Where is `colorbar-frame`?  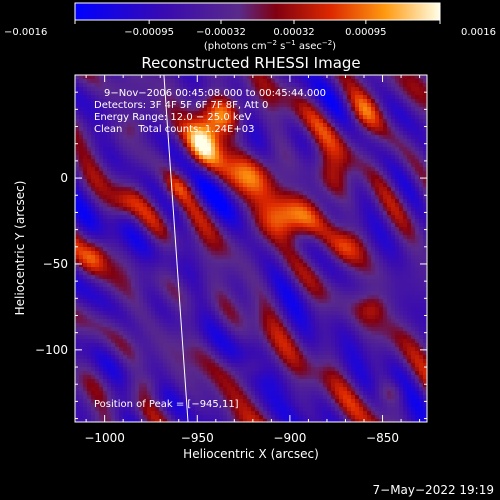
colorbar-frame is located at coordinates (257, 11).